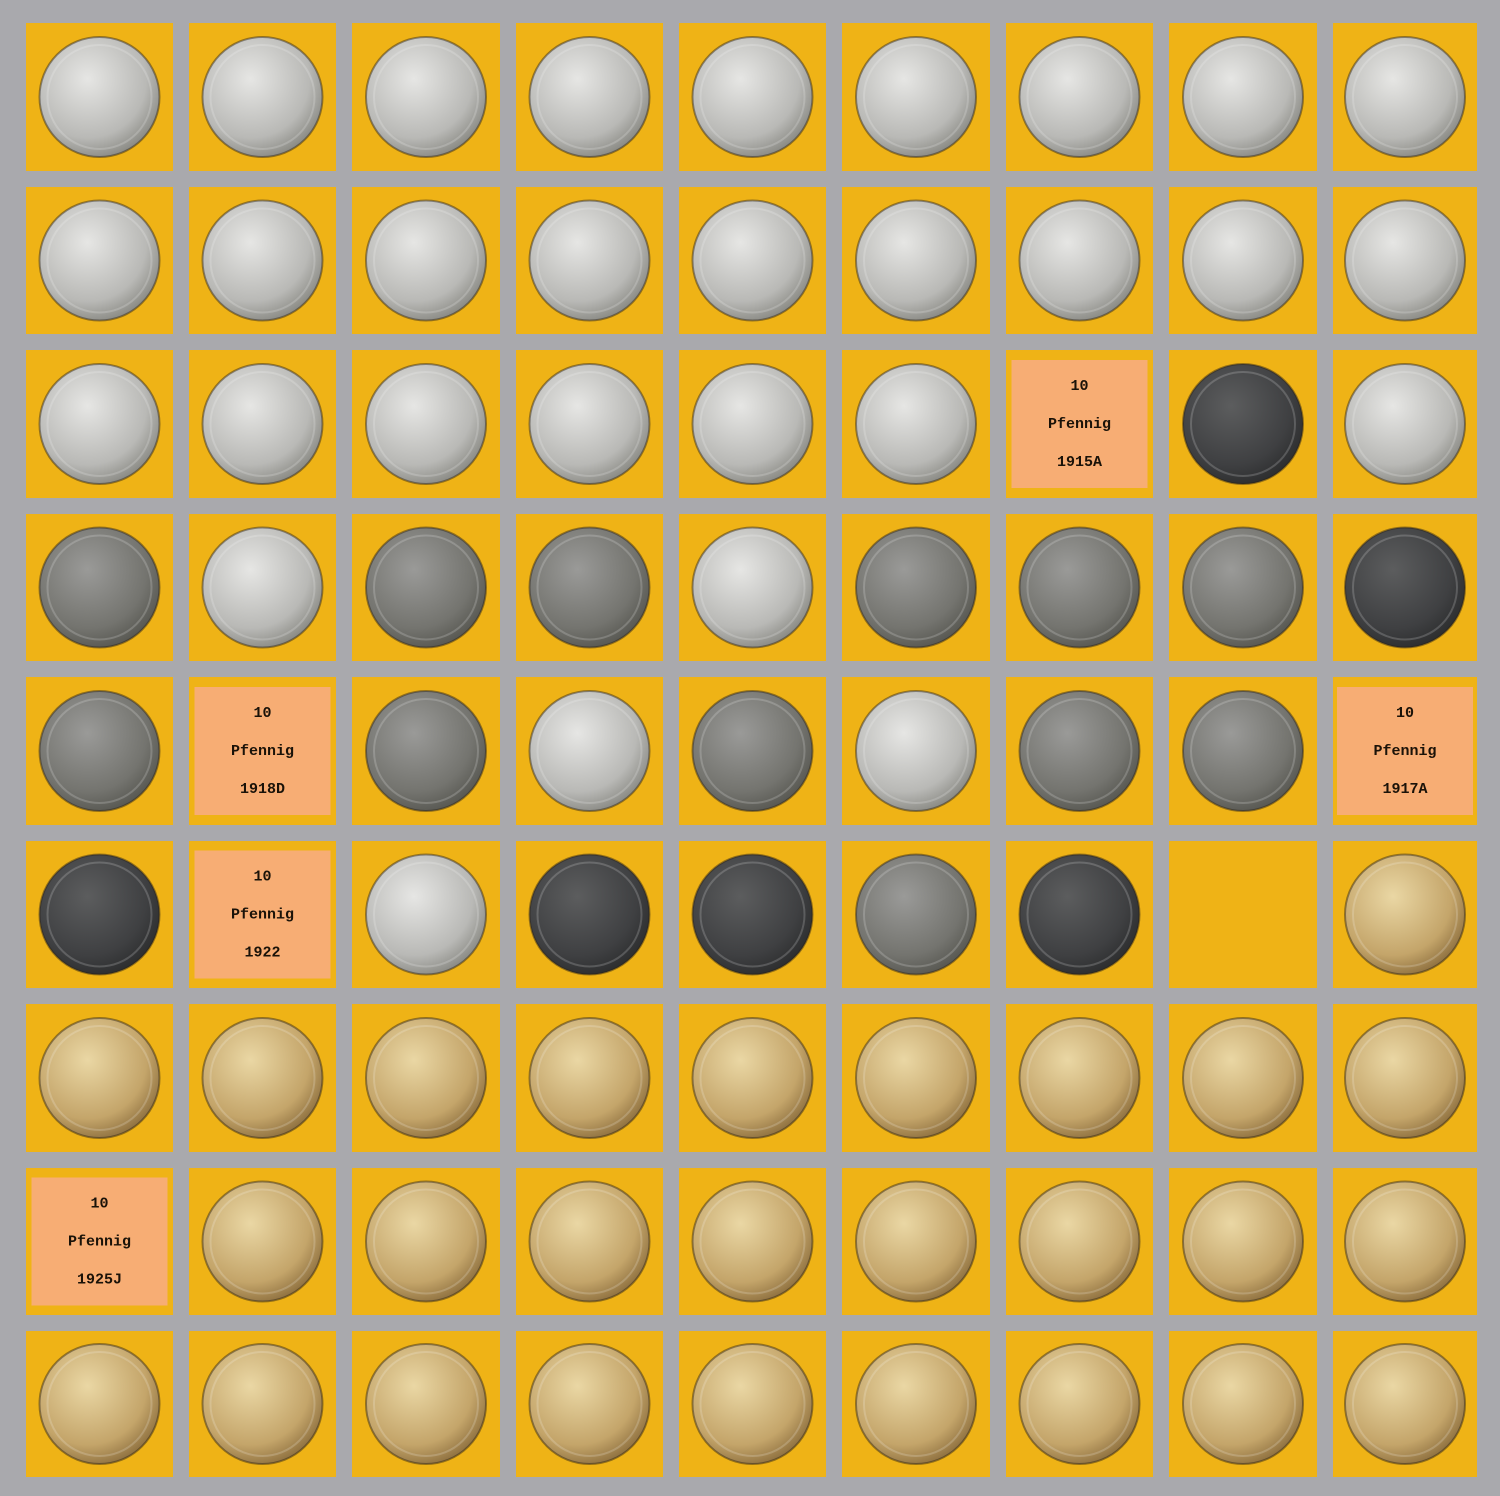 The height and width of the screenshot is (1496, 1500). I want to click on label-year: 1922, so click(262, 952).